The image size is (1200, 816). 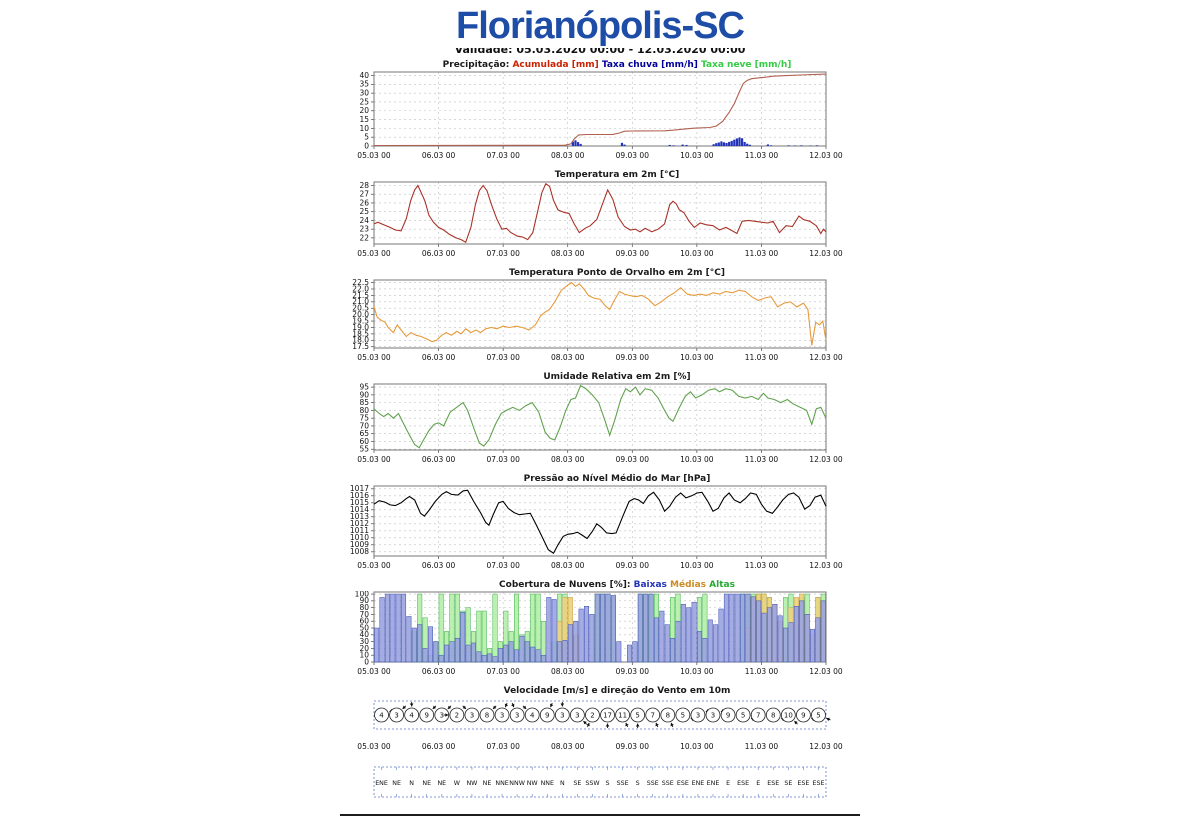 What do you see at coordinates (364, 402) in the screenshot?
I see `svg-text: 85` at bounding box center [364, 402].